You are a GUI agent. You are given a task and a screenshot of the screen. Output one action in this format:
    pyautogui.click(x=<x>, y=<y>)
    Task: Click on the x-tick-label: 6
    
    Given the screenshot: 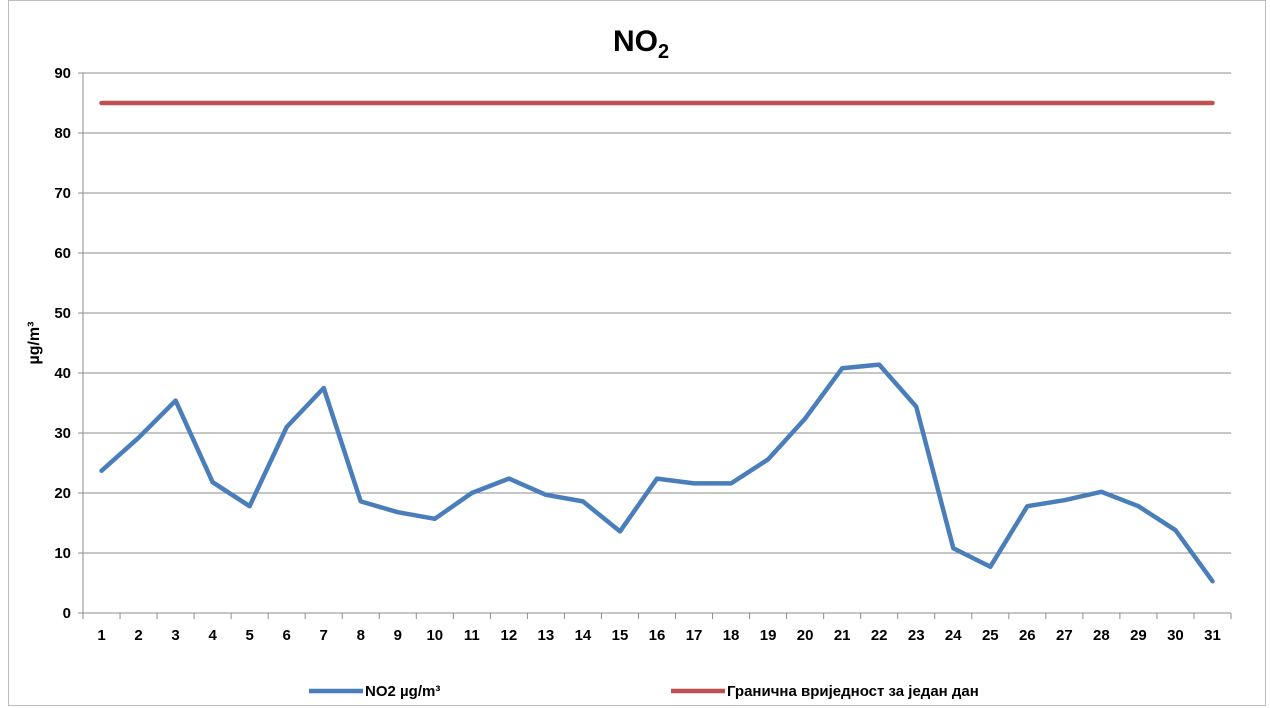 What is the action you would take?
    pyautogui.click(x=287, y=635)
    